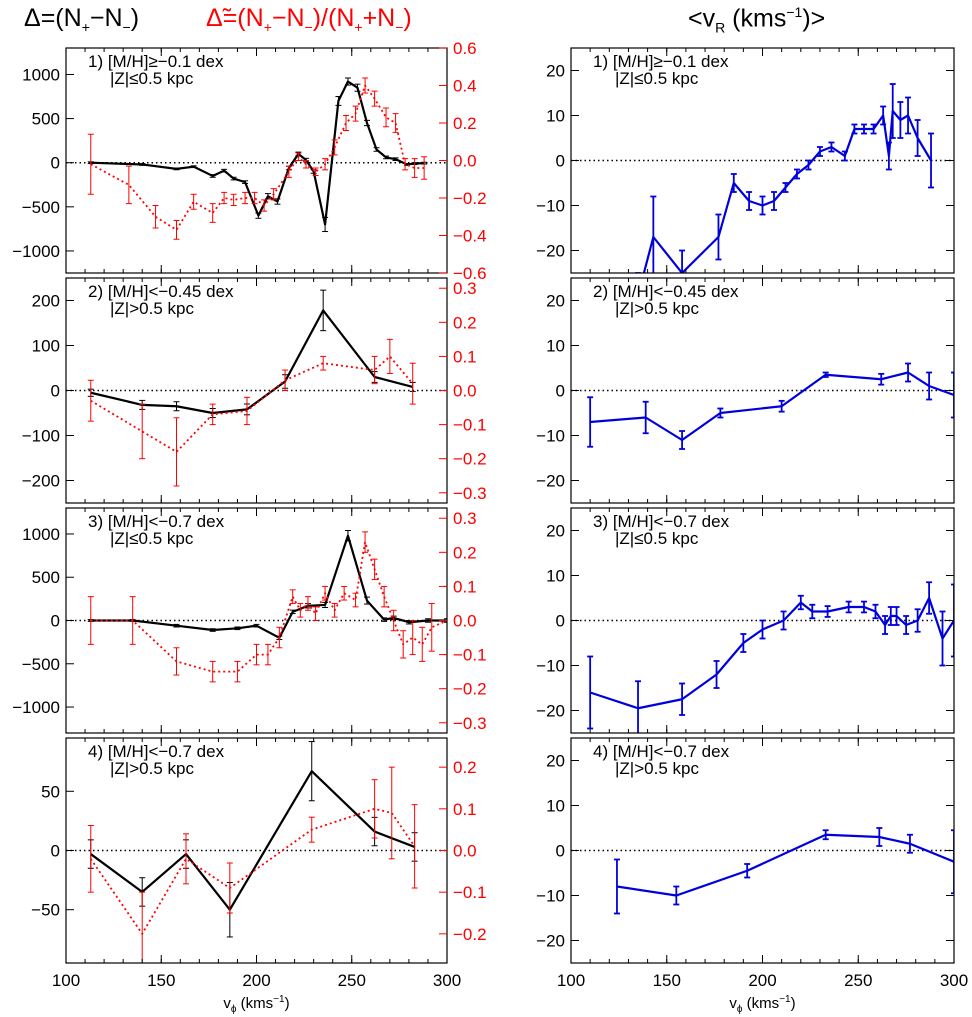 The image size is (972, 1017). What do you see at coordinates (465, 288) in the screenshot?
I see `y2-tick-label: 0.3` at bounding box center [465, 288].